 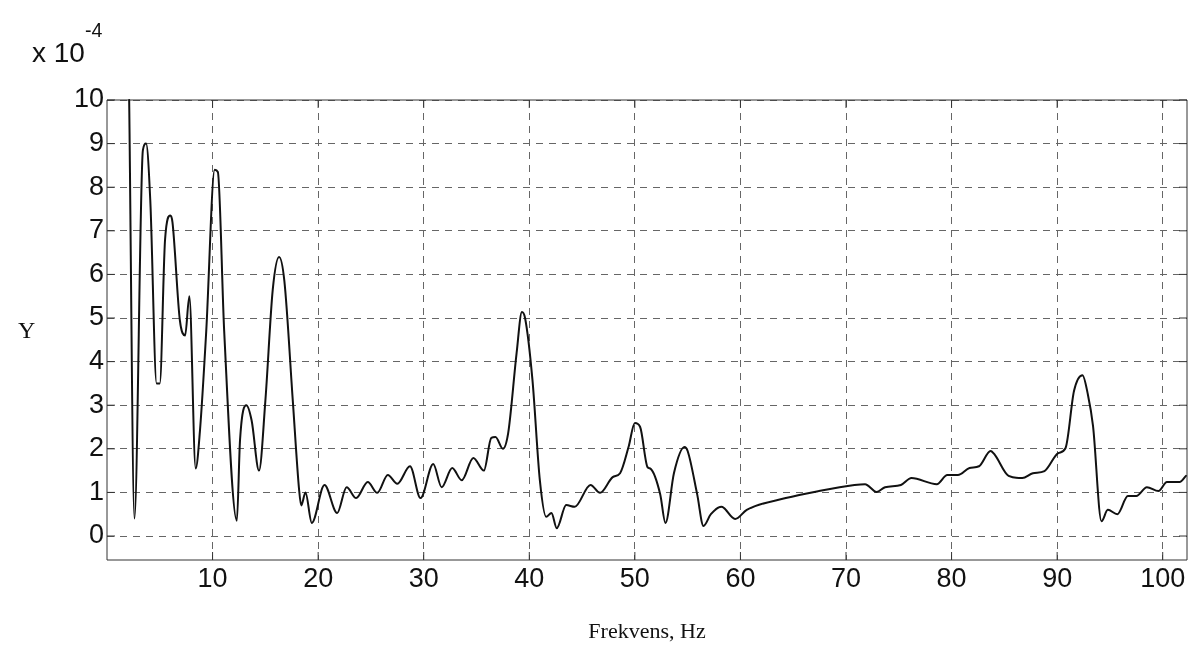 I want to click on y-tick-label: 8, so click(x=96, y=185).